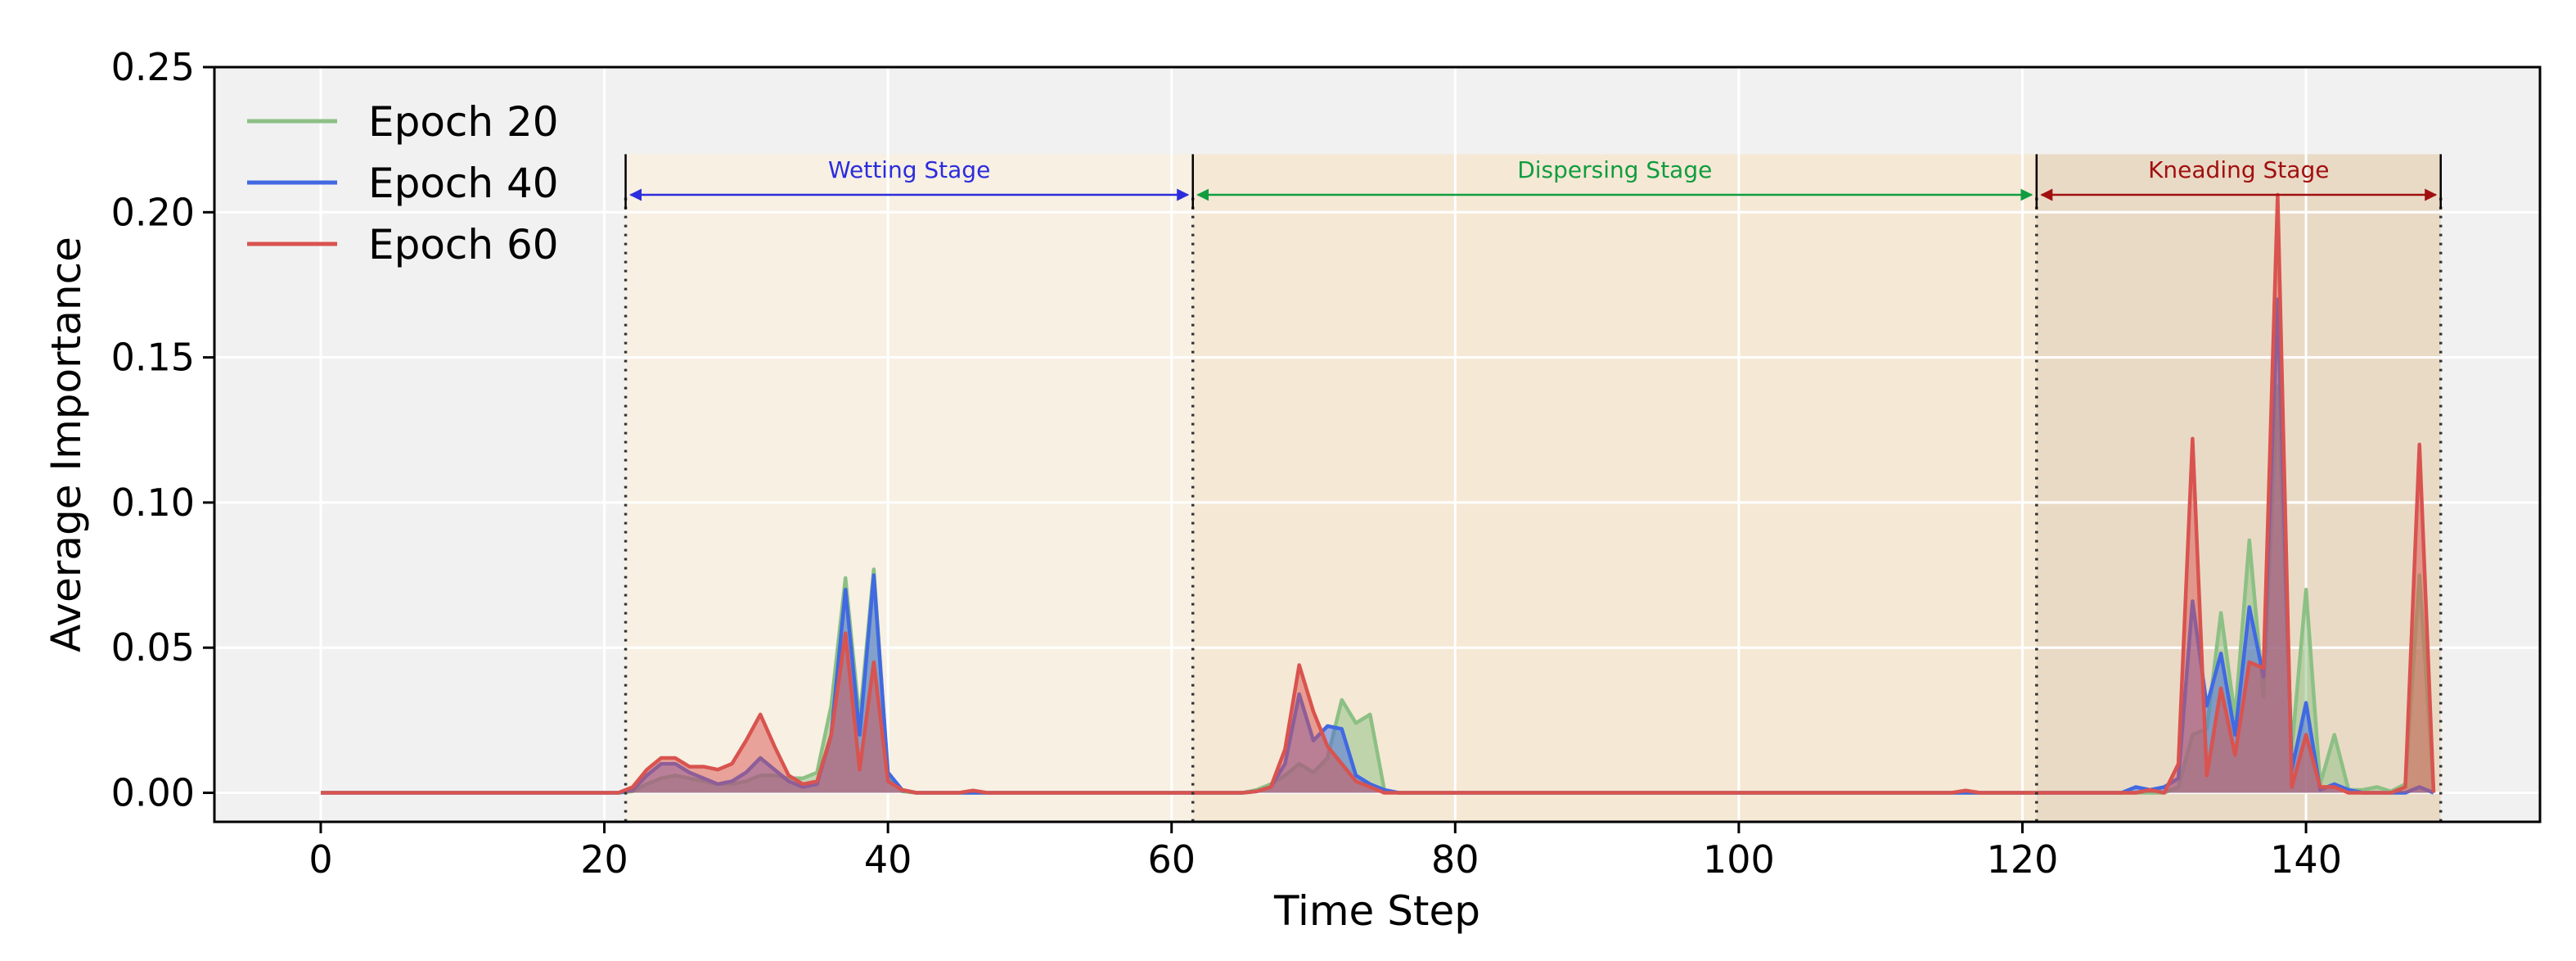  What do you see at coordinates (888, 859) in the screenshot?
I see `x-tick-label: 40` at bounding box center [888, 859].